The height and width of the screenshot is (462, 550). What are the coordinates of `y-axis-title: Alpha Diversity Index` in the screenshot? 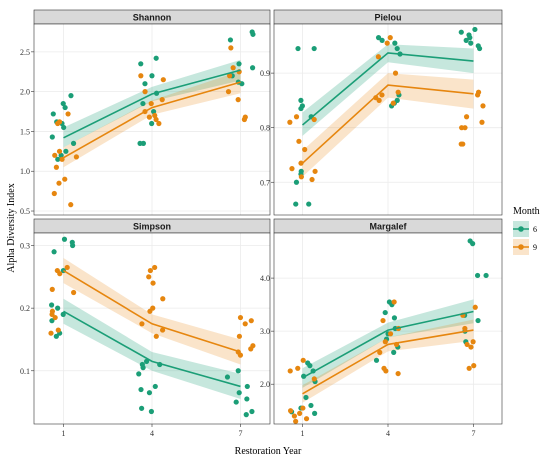 It's located at (11, 227).